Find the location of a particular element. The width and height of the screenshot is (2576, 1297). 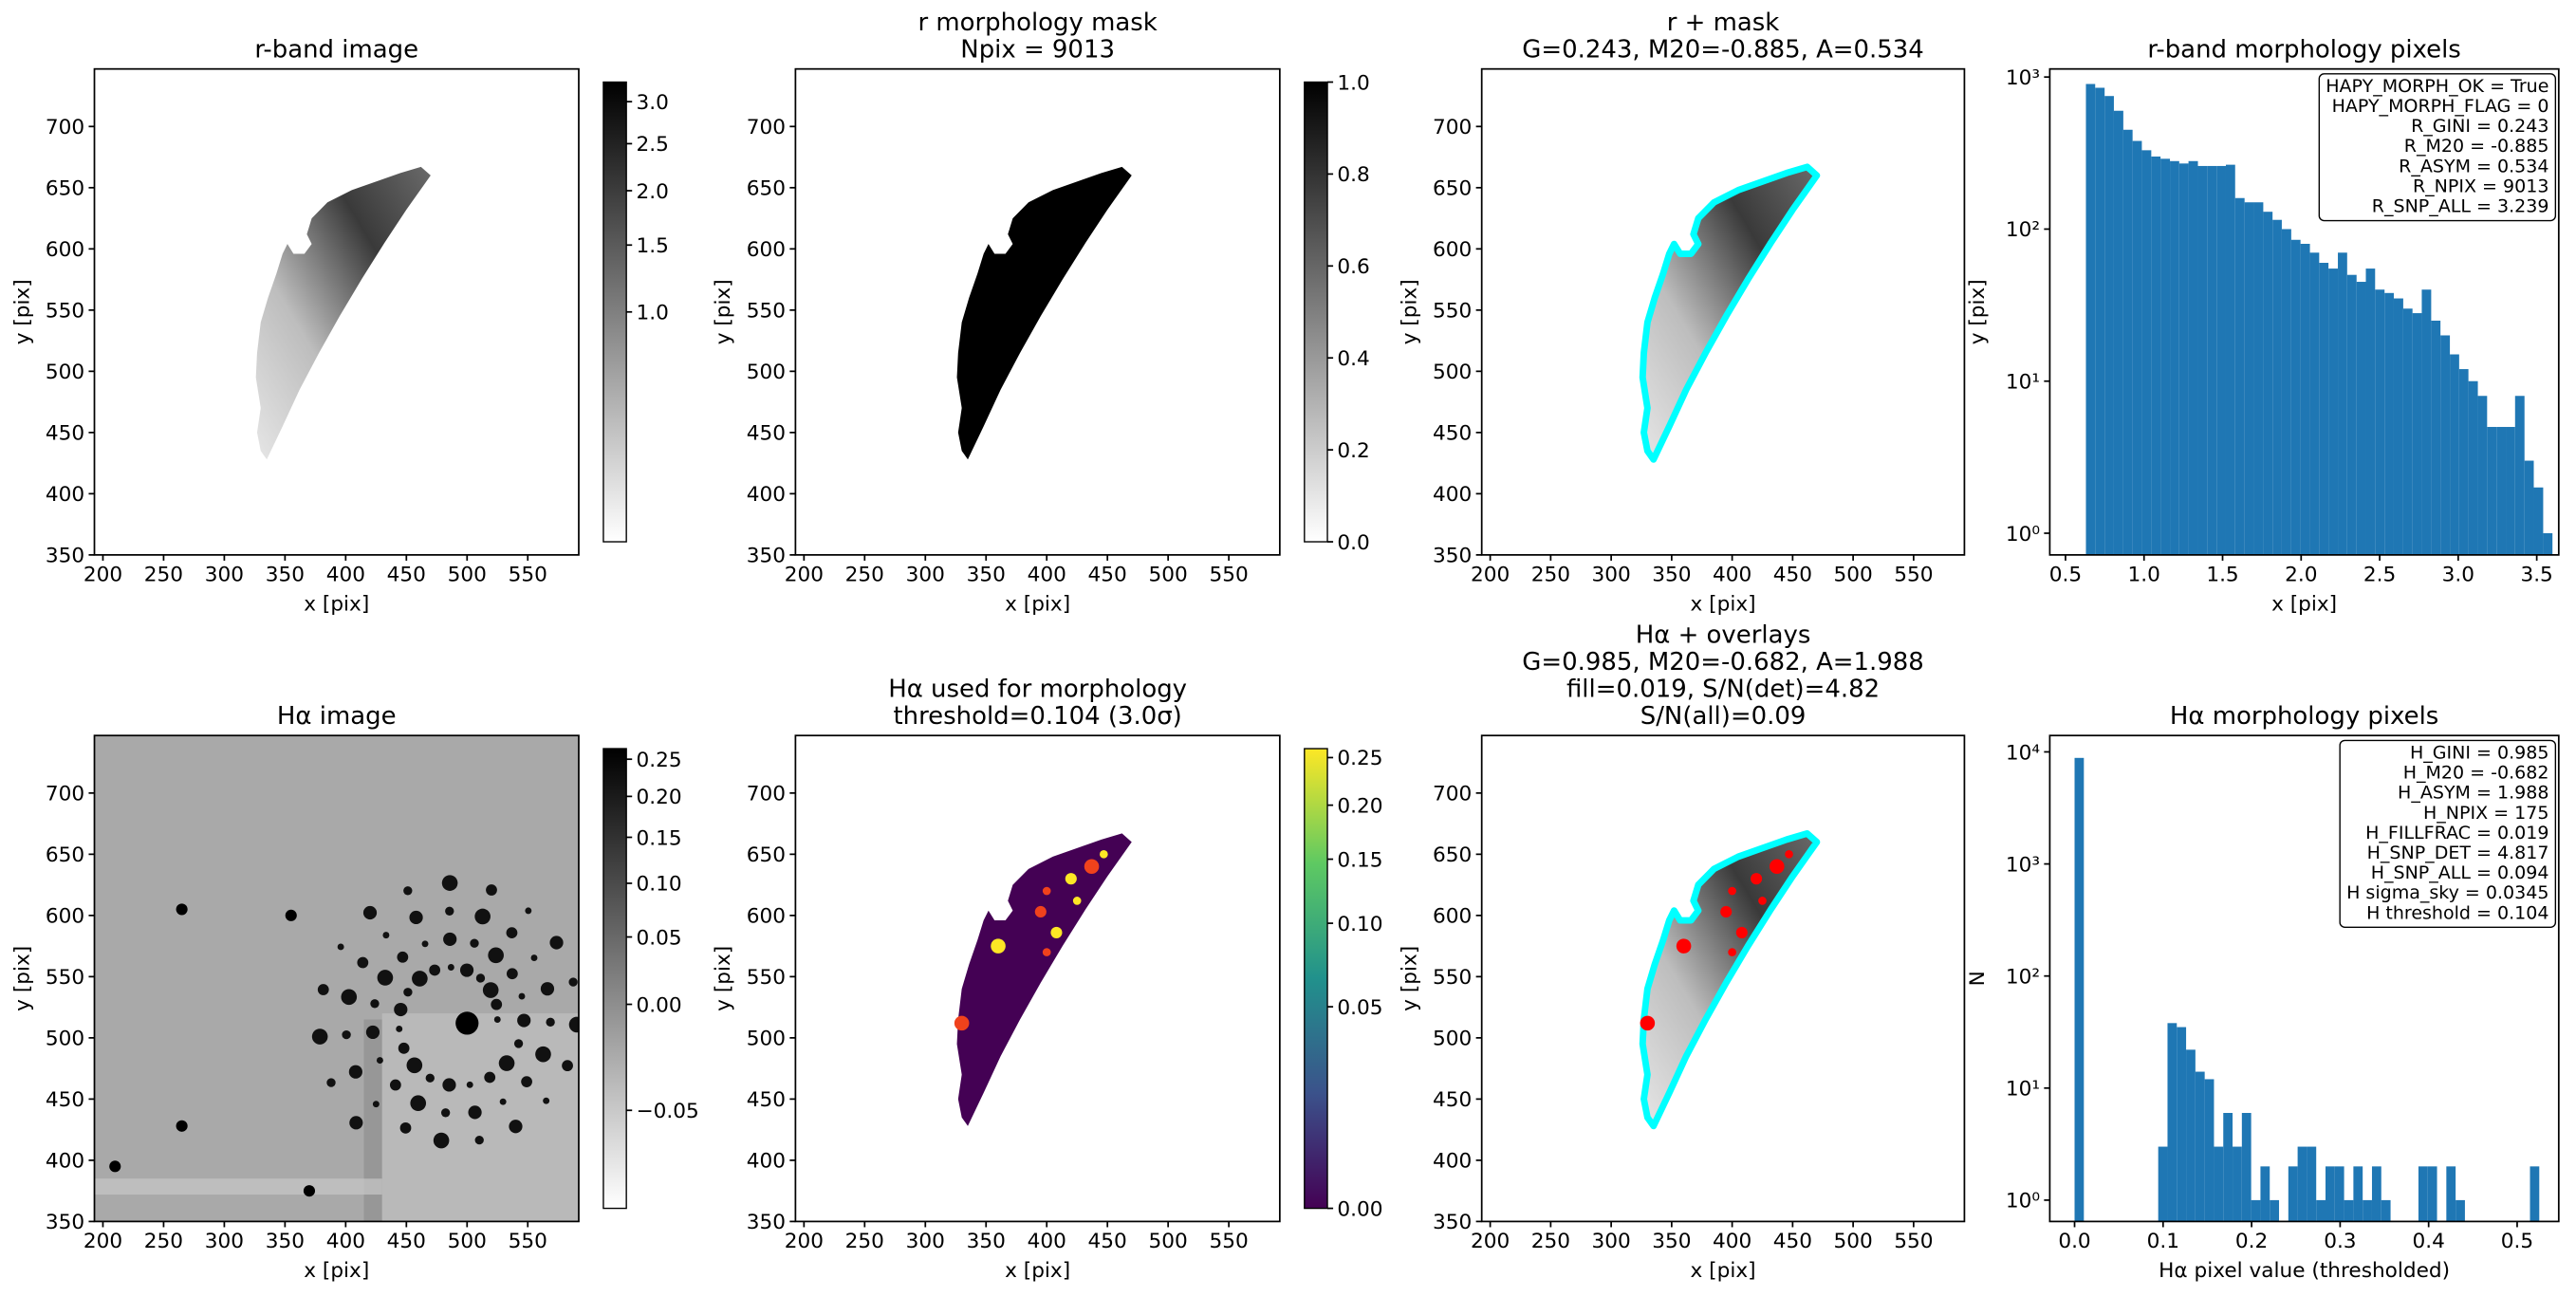

colorbar-tick-label: 0.15 is located at coordinates (1359, 860).